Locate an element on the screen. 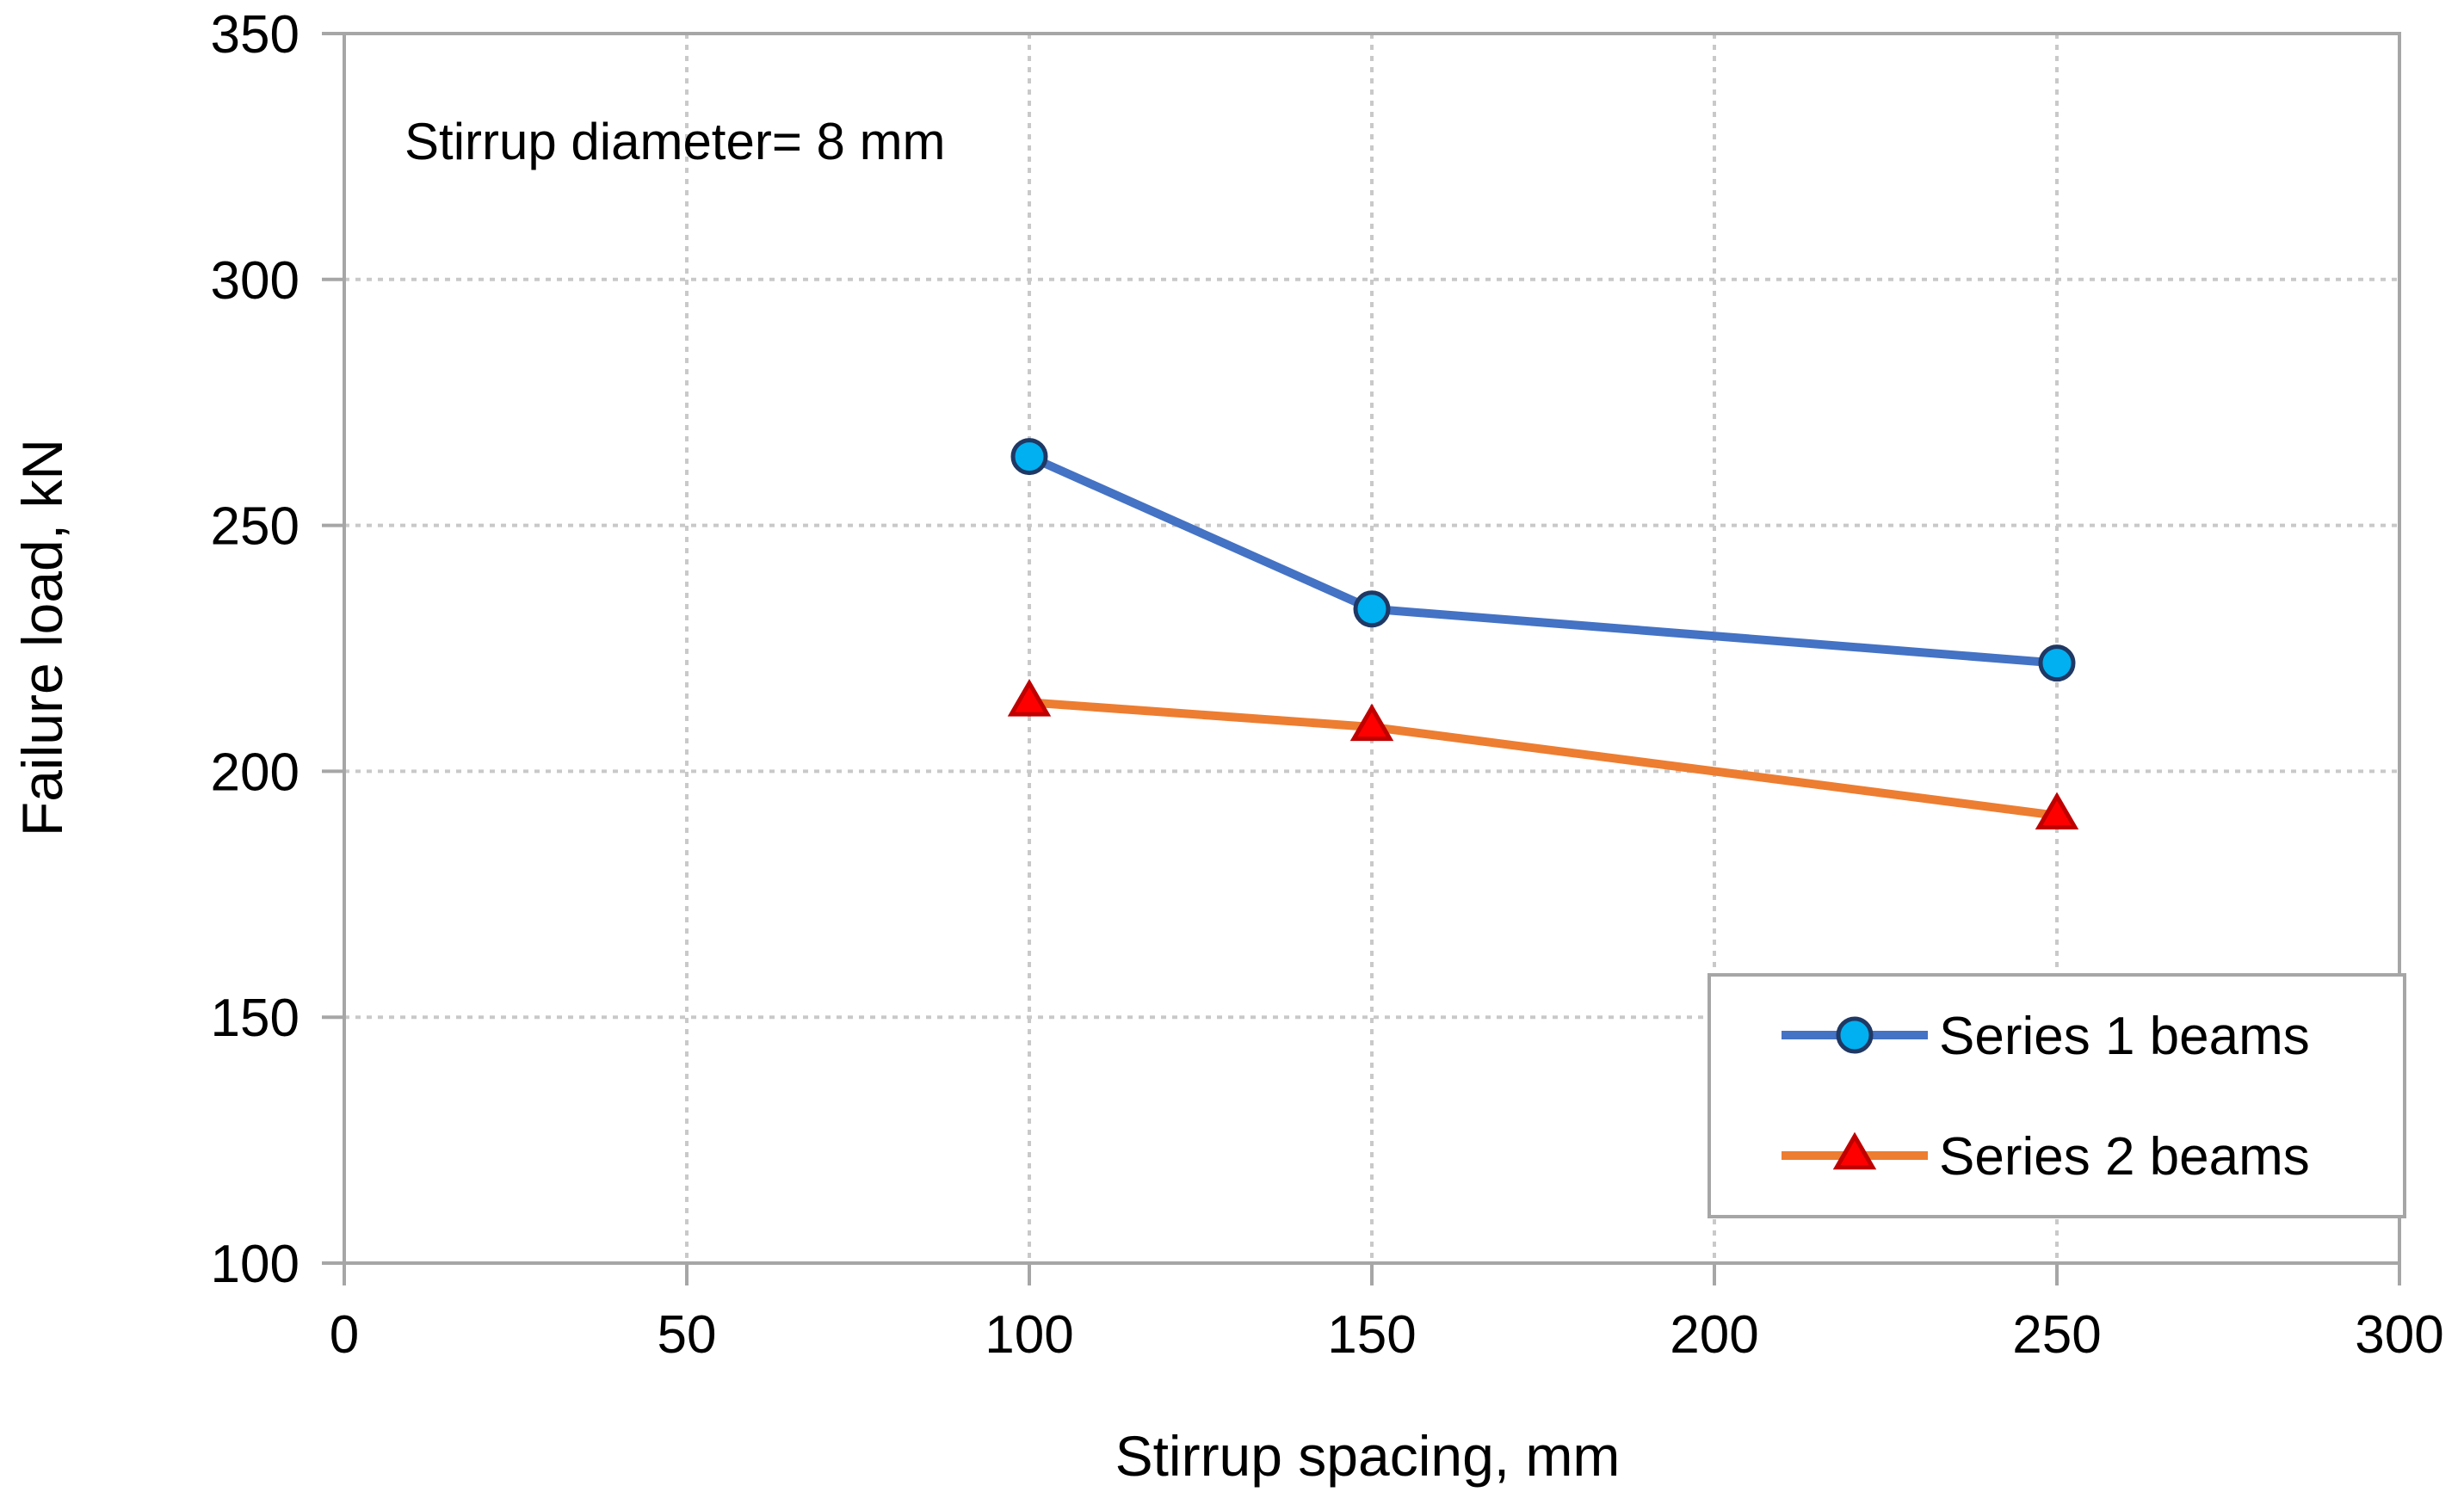 Image resolution: width=2464 pixels, height=1498 pixels. y-tick-label: 350 is located at coordinates (255, 35).